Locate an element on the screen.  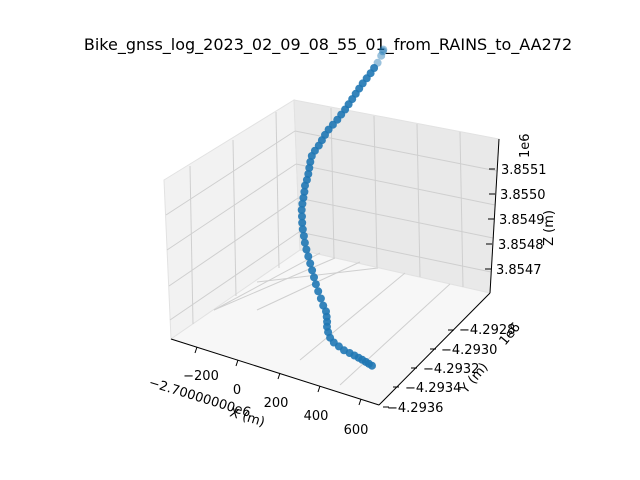
x-tick-label: 600 is located at coordinates (356, 430).